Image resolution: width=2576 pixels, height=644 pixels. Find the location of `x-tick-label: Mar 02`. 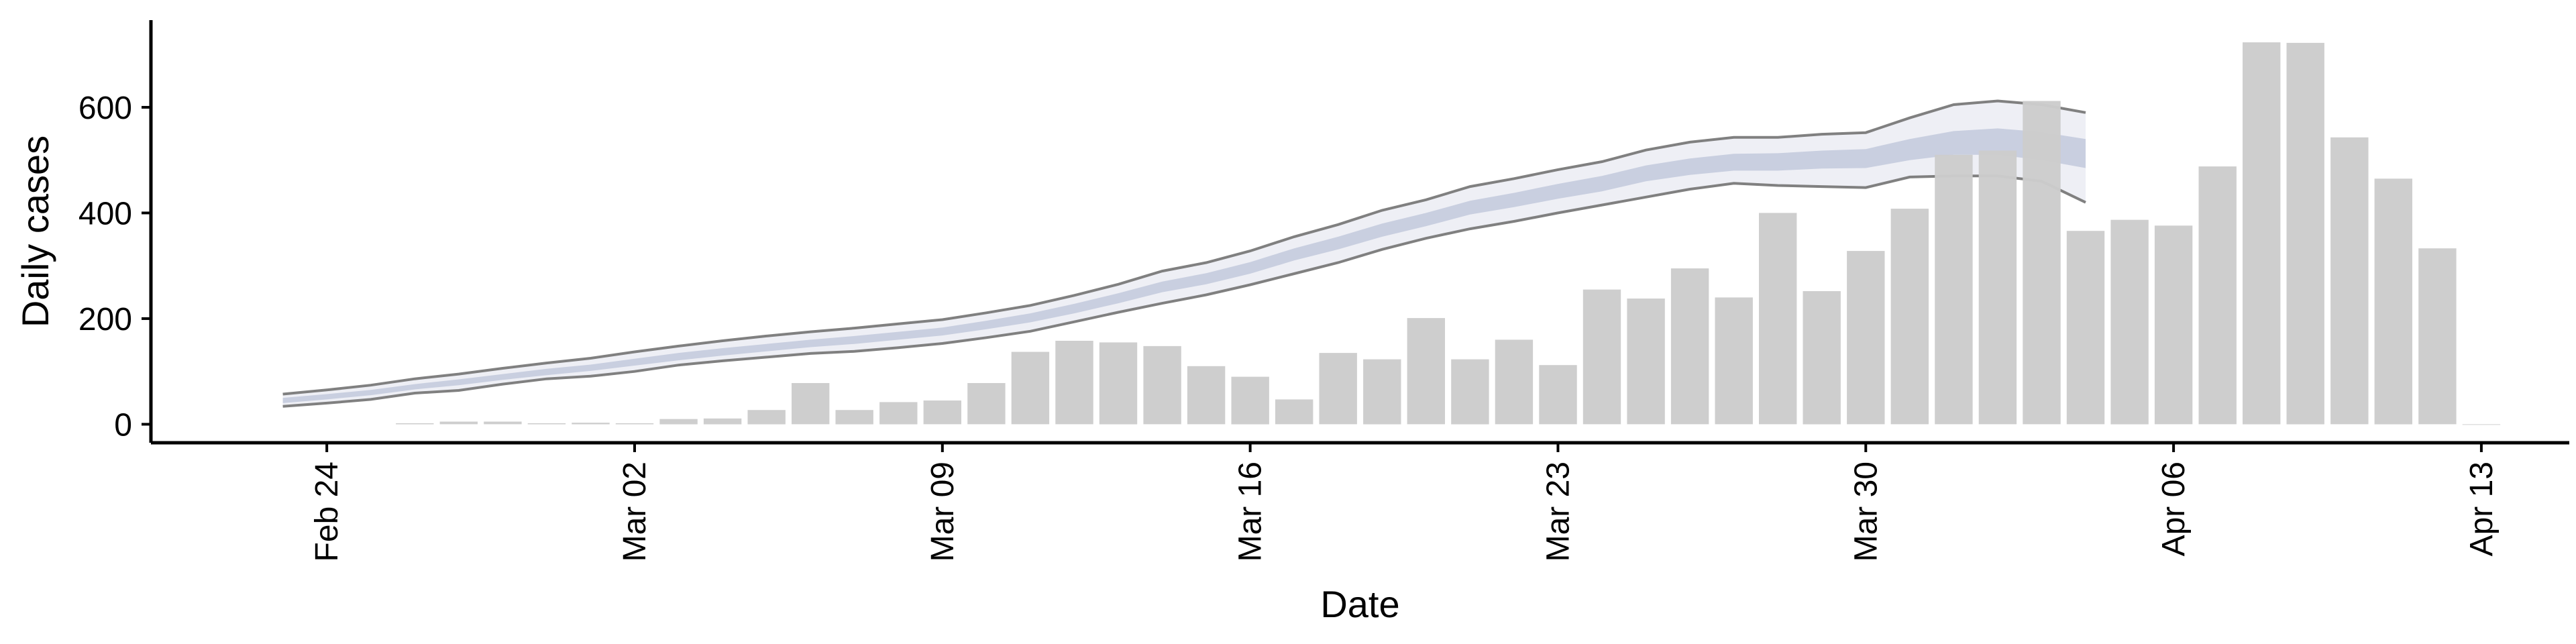

x-tick-label: Mar 02 is located at coordinates (635, 511).